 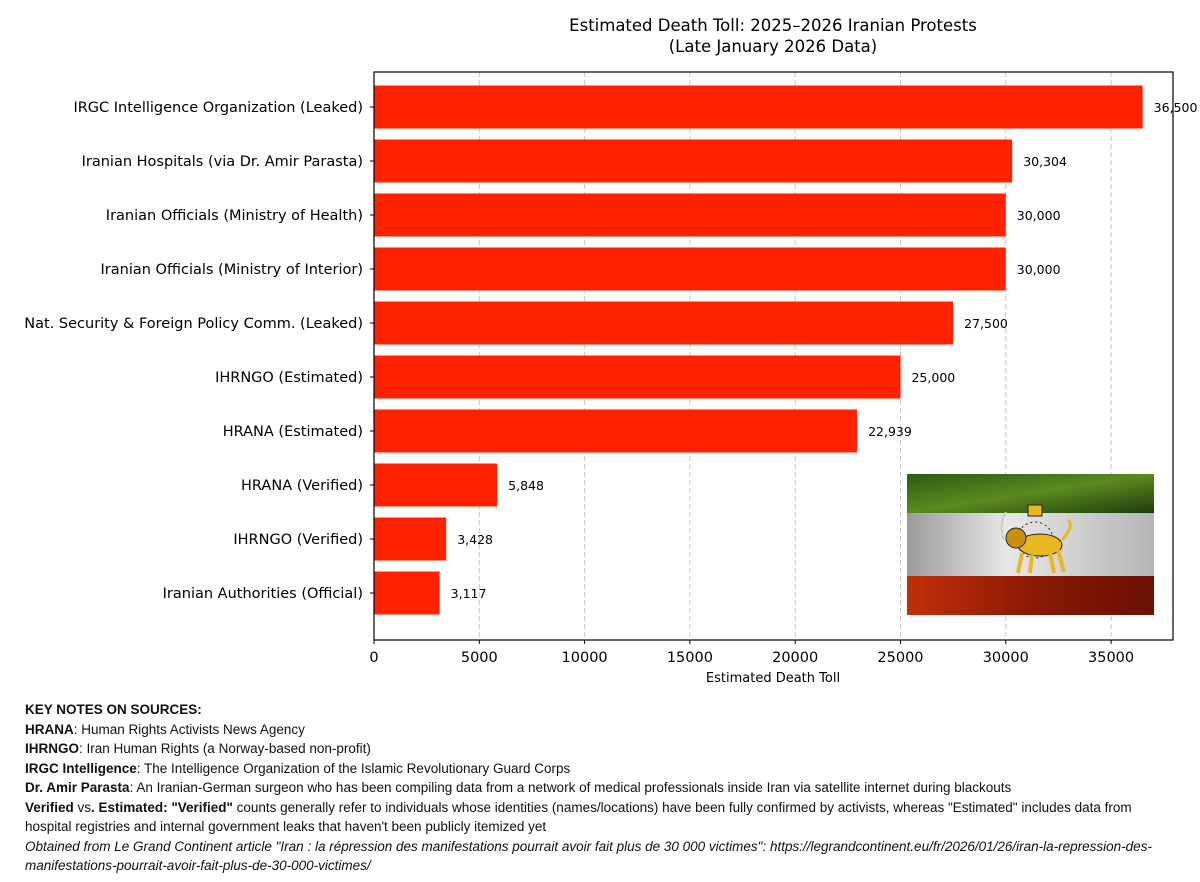 What do you see at coordinates (113, 709) in the screenshot?
I see `notes-heading: KEY NOTES ON SOURCES:` at bounding box center [113, 709].